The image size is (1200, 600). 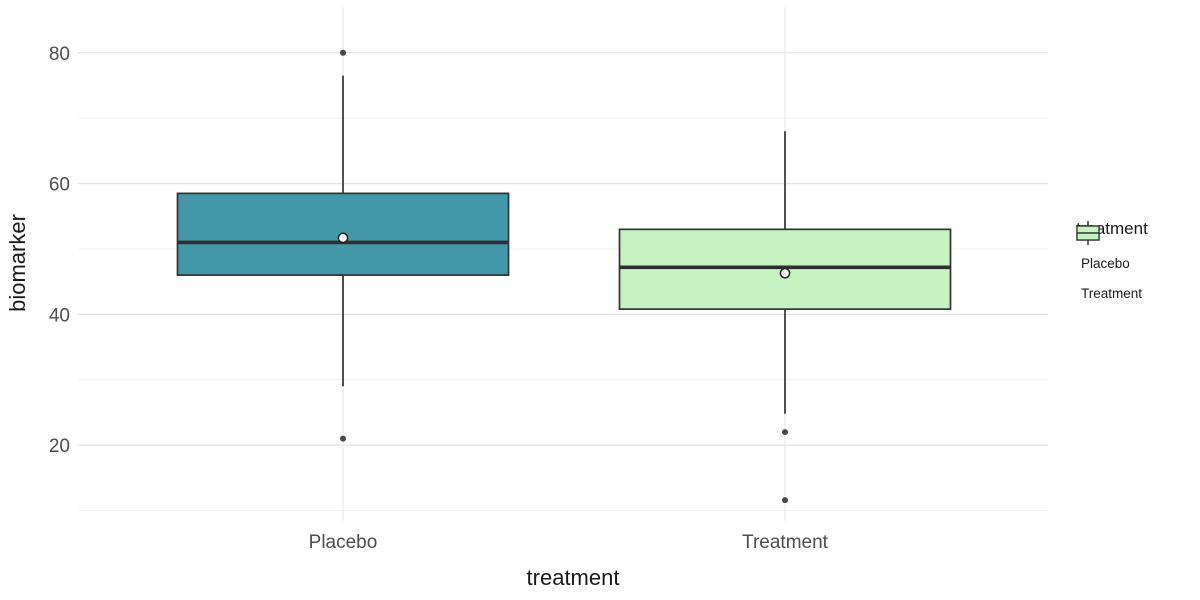 I want to click on legend-item-treatment: Treatment, so click(x=1111, y=264).